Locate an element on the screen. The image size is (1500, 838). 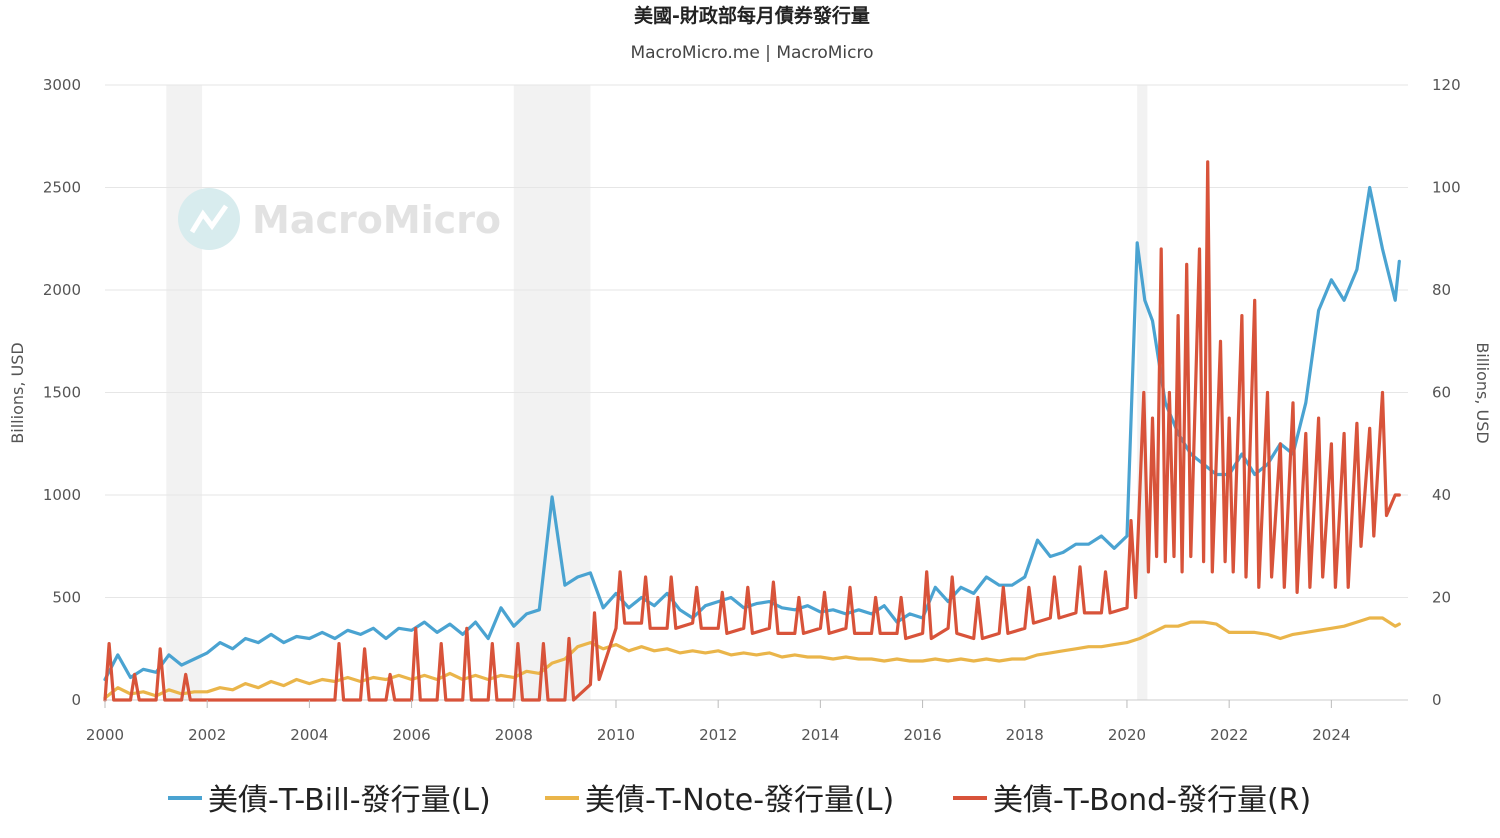
x-tick-label: 2004 is located at coordinates (309, 735).